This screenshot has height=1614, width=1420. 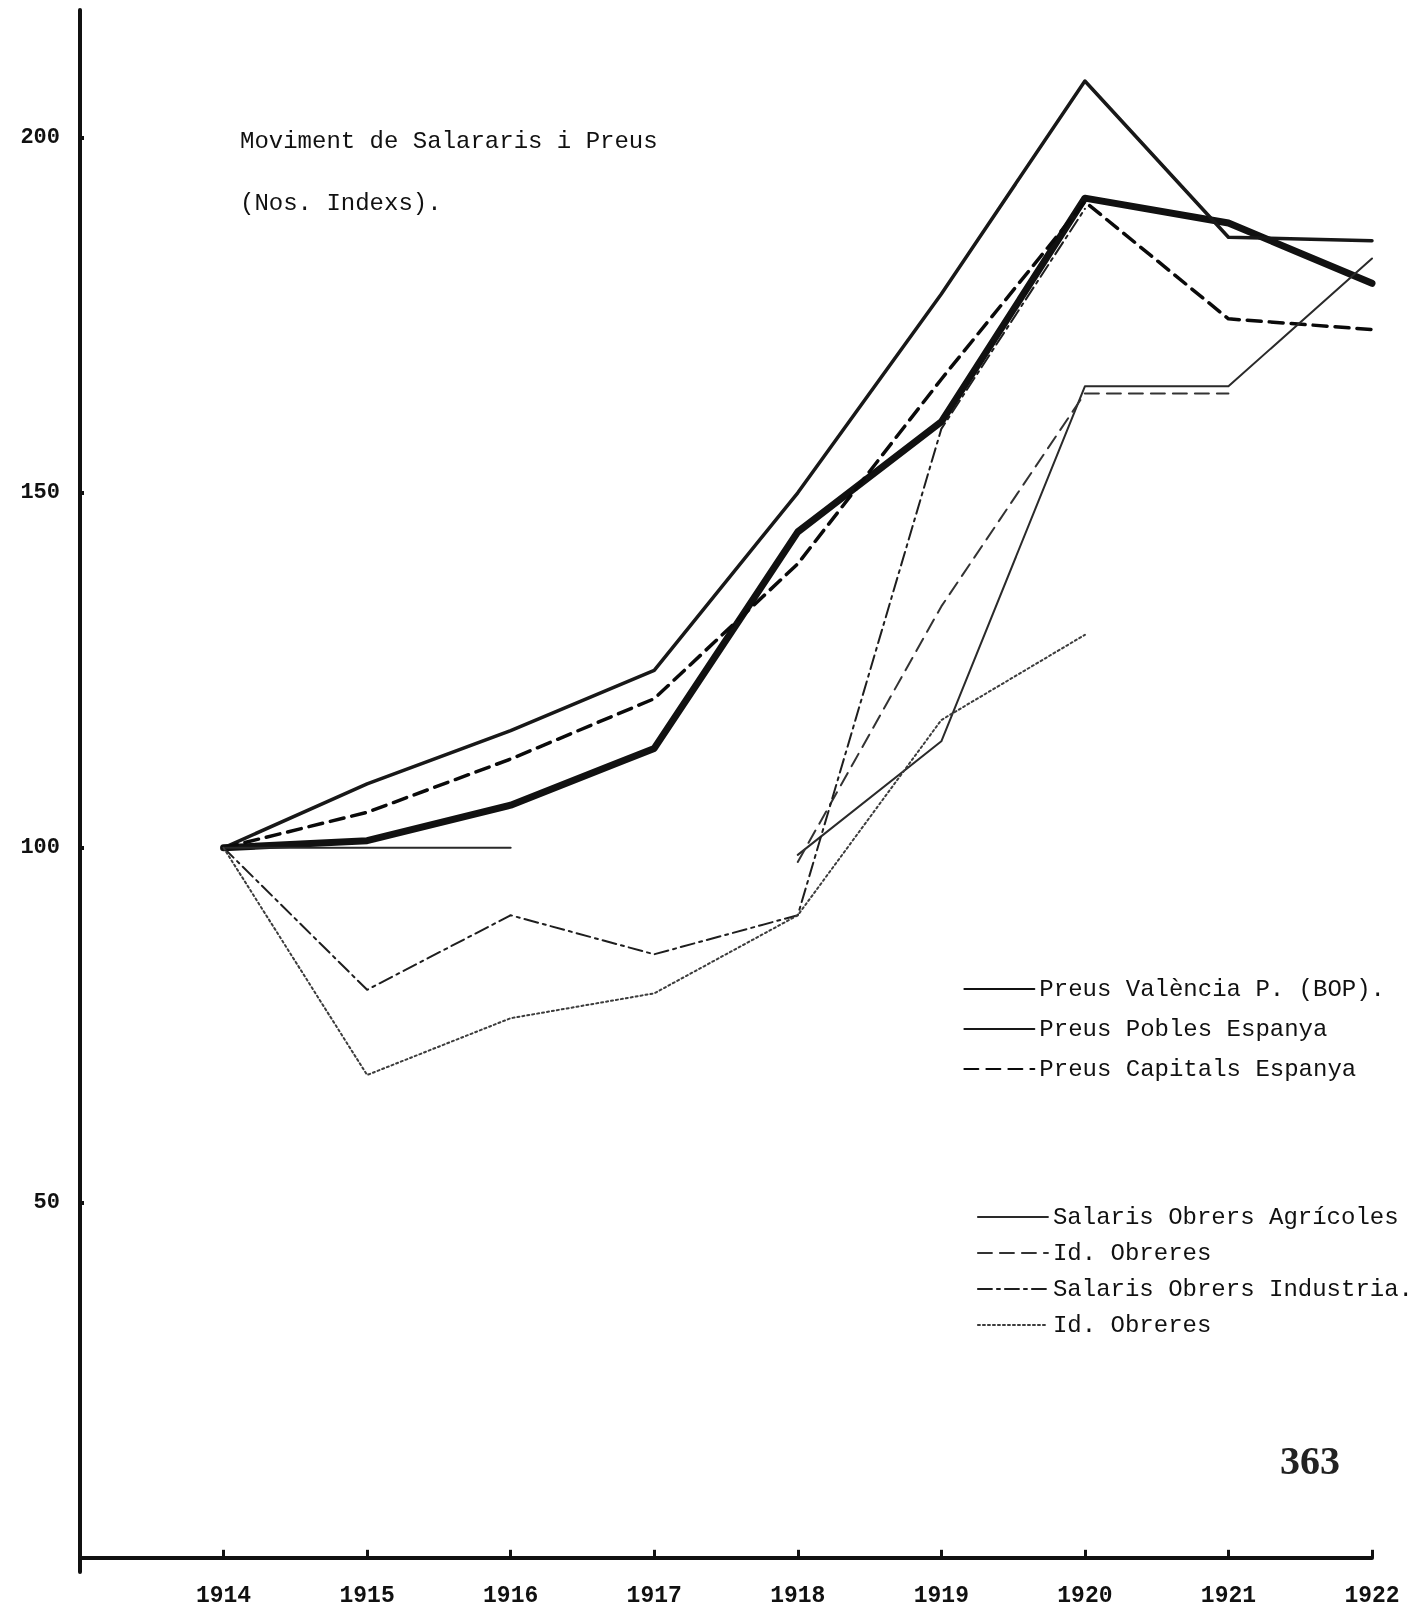 I want to click on legend-label: Preus Capitals Espanya, so click(x=1198, y=1069).